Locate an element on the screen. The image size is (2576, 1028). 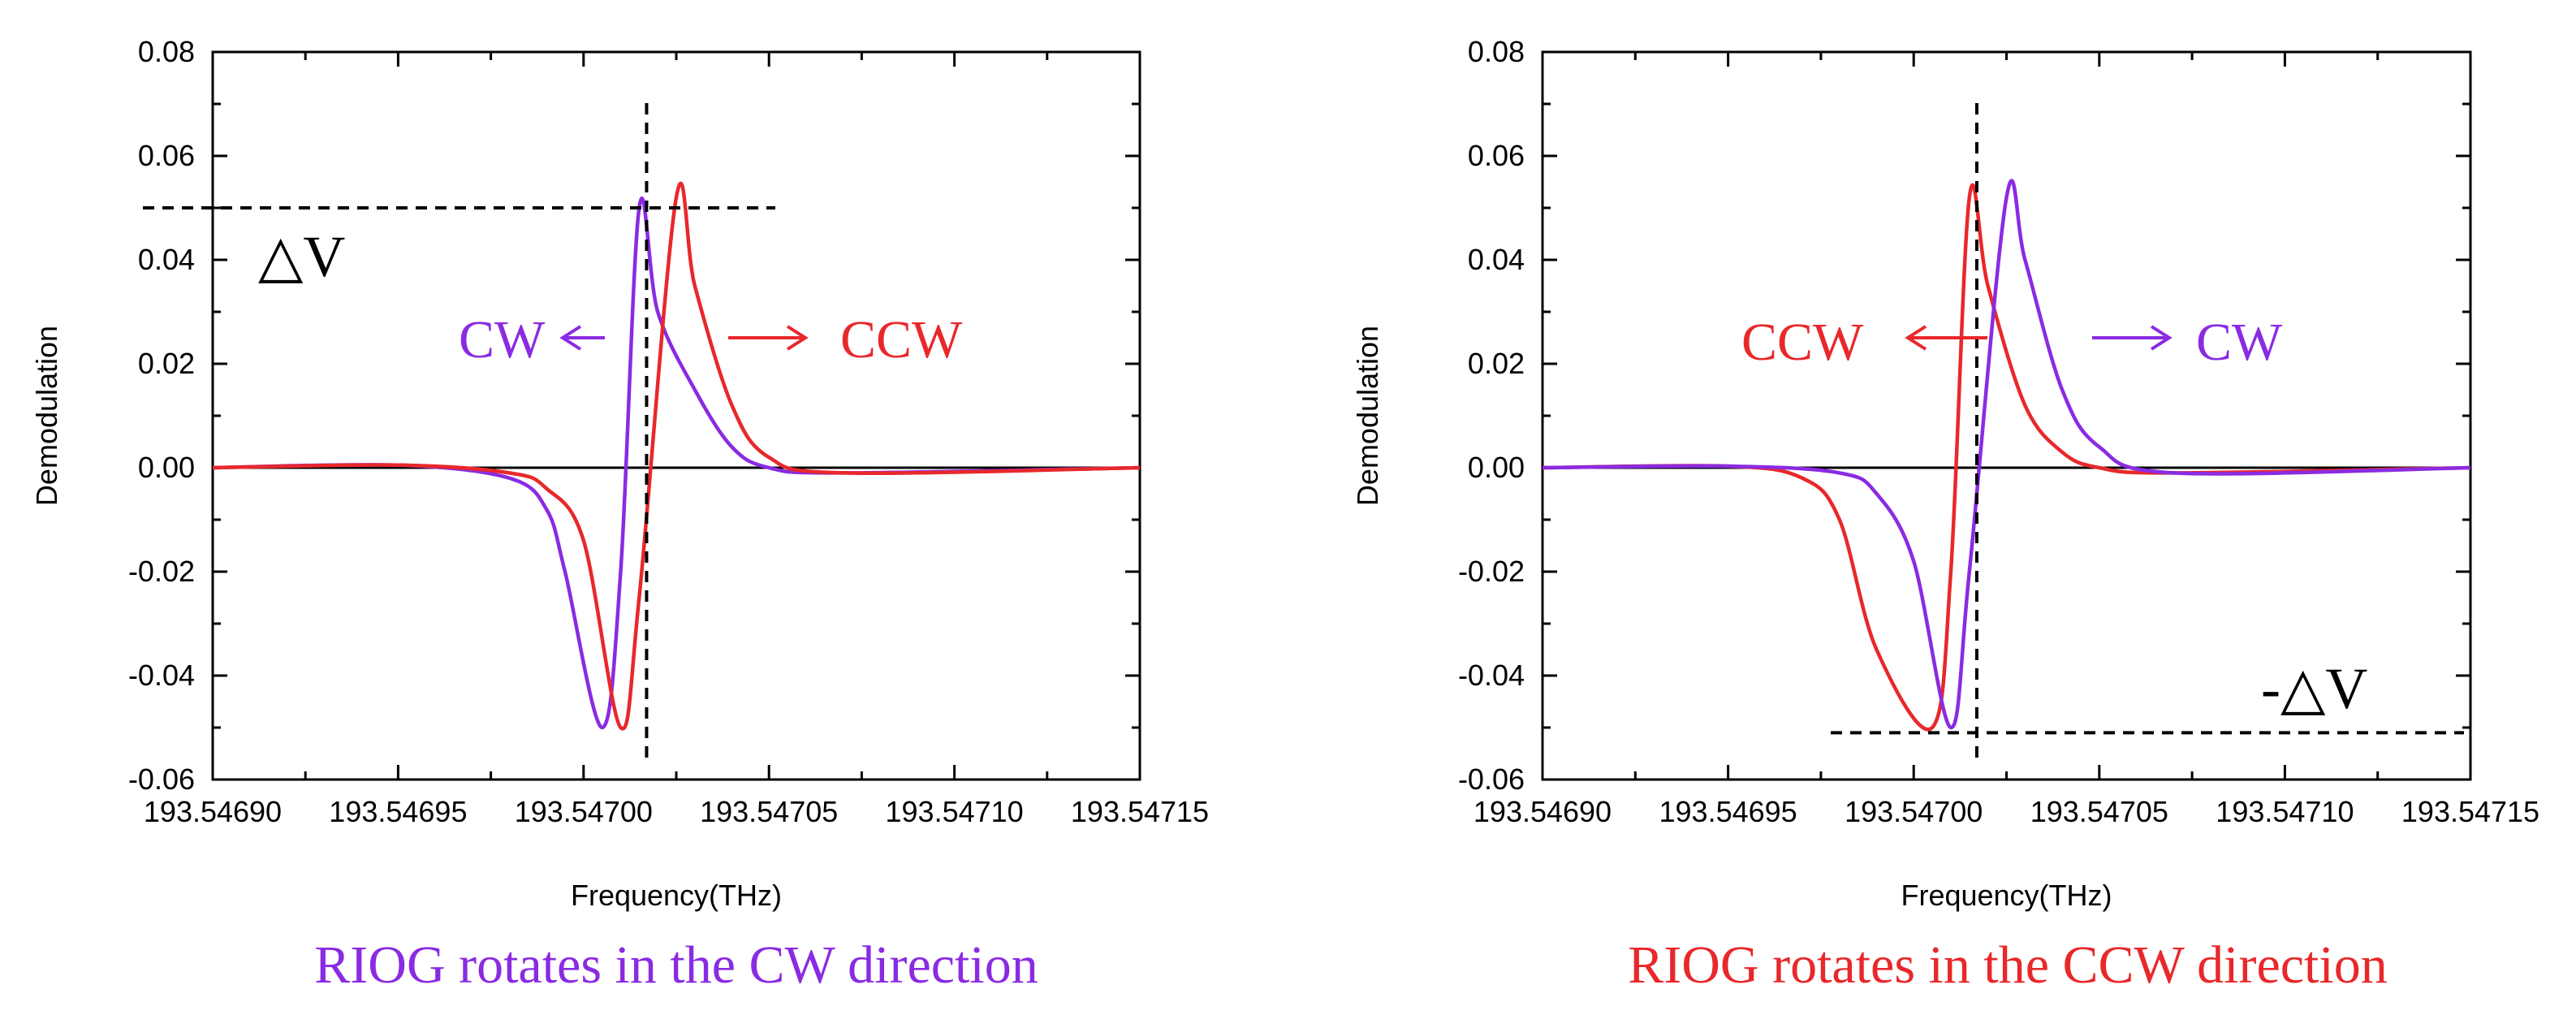
delta-v-label: △V is located at coordinates (301, 256).